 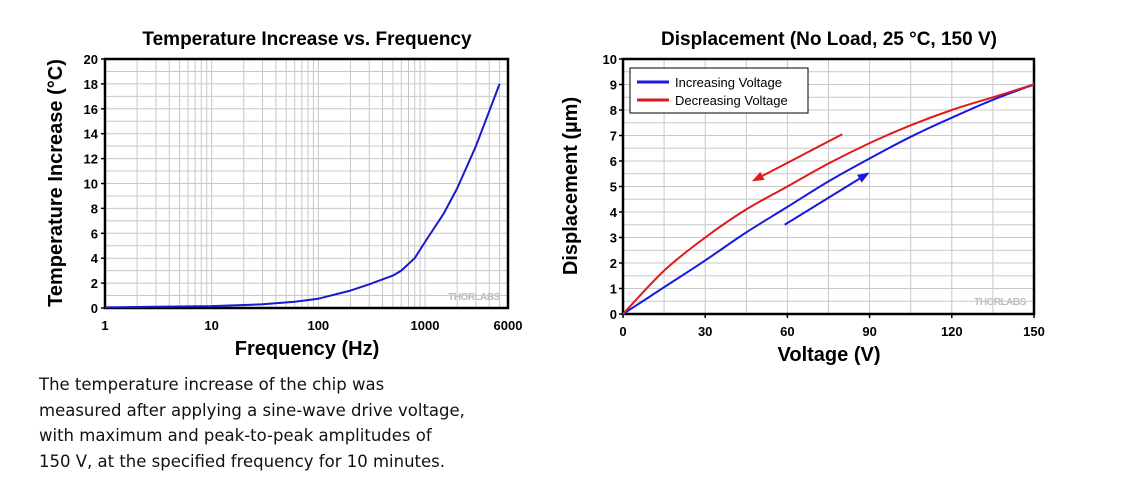 What do you see at coordinates (571, 186) in the screenshot?
I see `right-chart-ylabel: Displacement (µm)` at bounding box center [571, 186].